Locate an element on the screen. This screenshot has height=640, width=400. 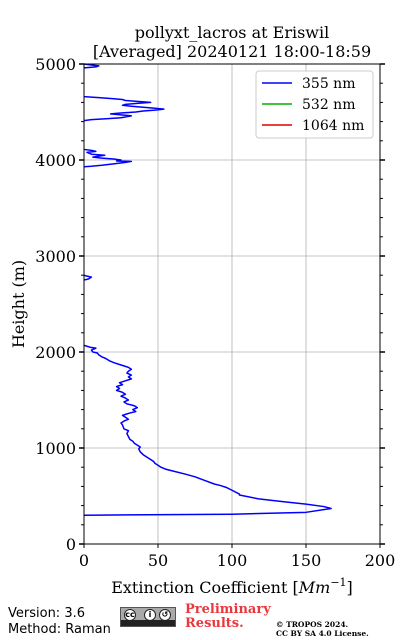
x-axis-label-text: Extinction Coefficient [ is located at coordinates (205, 587).